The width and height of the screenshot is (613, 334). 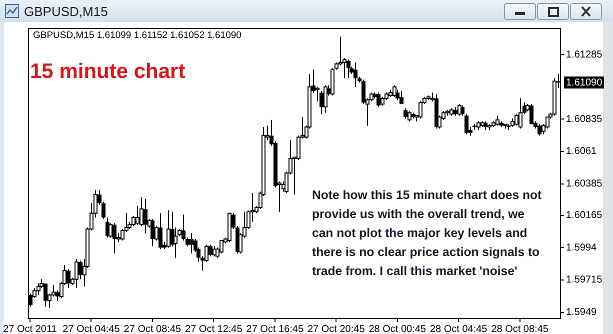 I want to click on text: 1.61090, so click(x=584, y=82).